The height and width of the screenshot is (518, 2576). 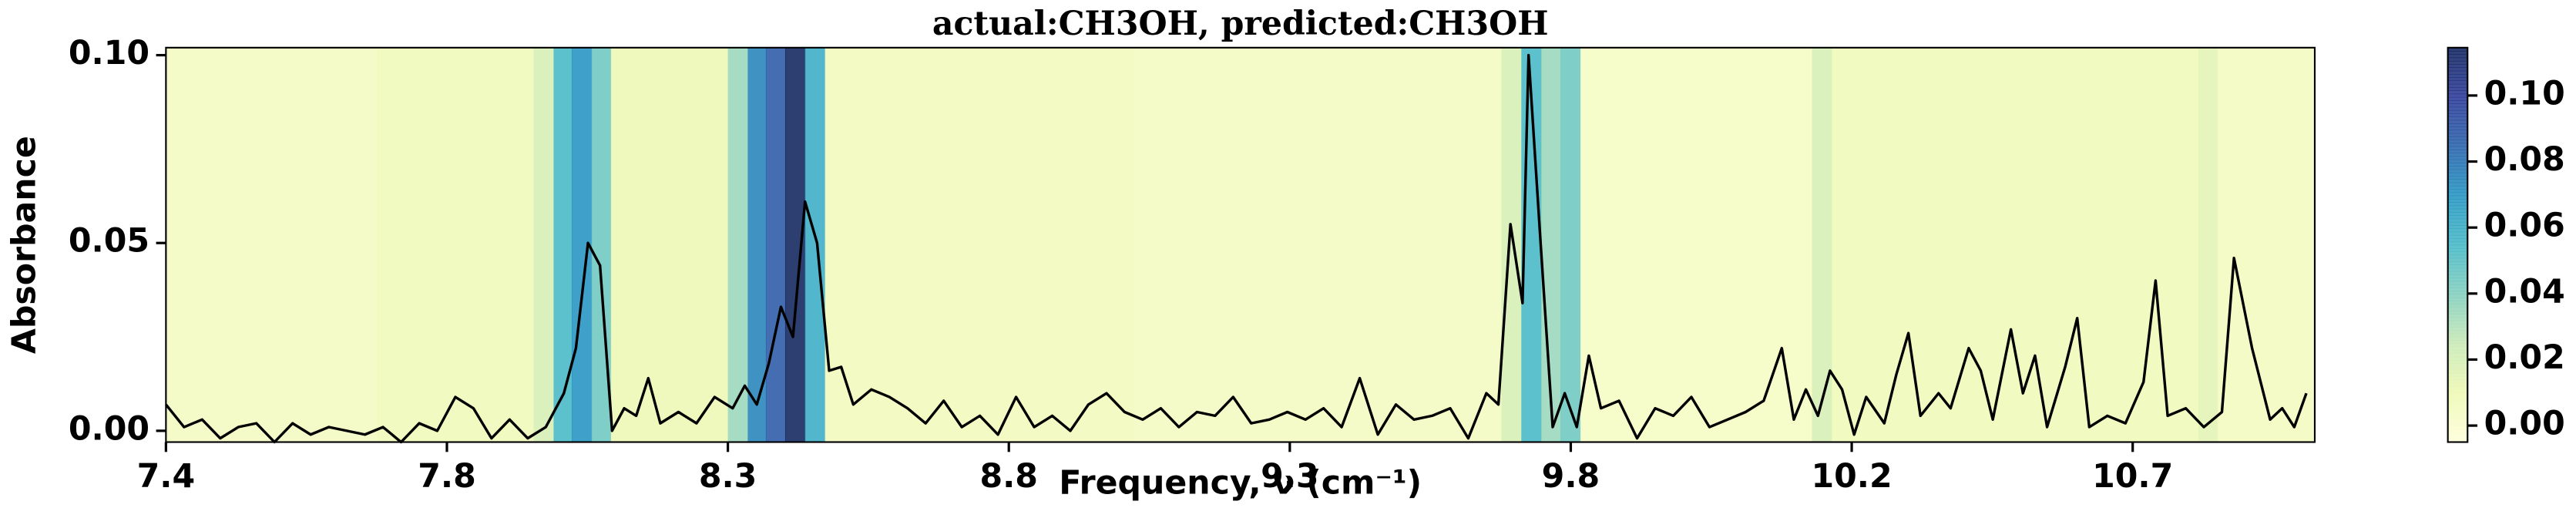 What do you see at coordinates (1008, 477) in the screenshot?
I see `x-tick-label: 8.8` at bounding box center [1008, 477].